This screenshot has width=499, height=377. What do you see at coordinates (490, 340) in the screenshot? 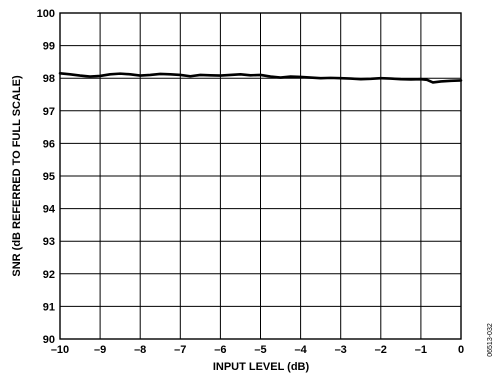
I see `figure-id: 06513-032` at bounding box center [490, 340].